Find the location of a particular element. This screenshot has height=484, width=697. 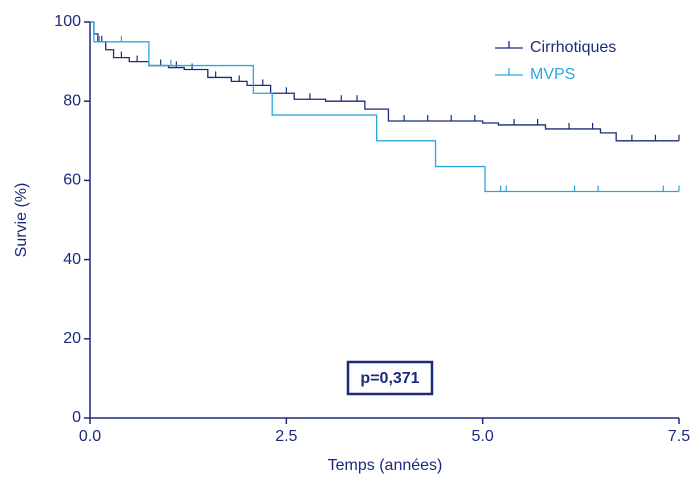

x-tick-label: 2.5 is located at coordinates (286, 436).